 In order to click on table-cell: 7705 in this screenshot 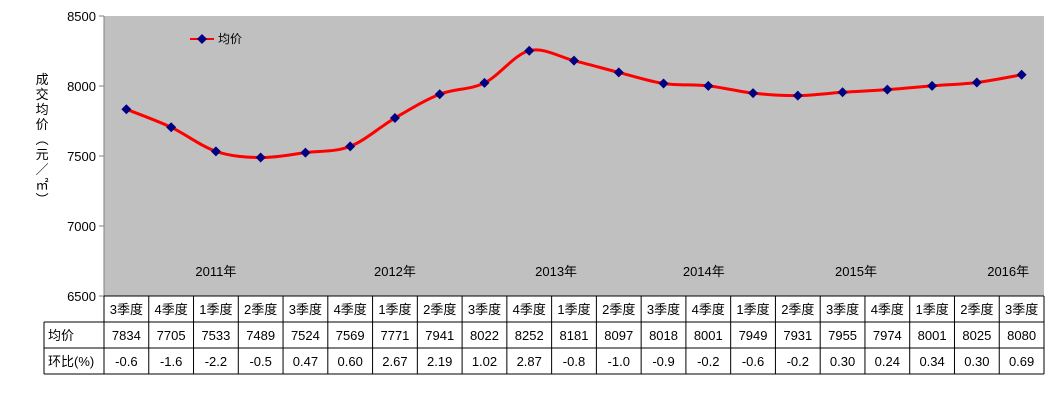, I will do `click(171, 335)`.